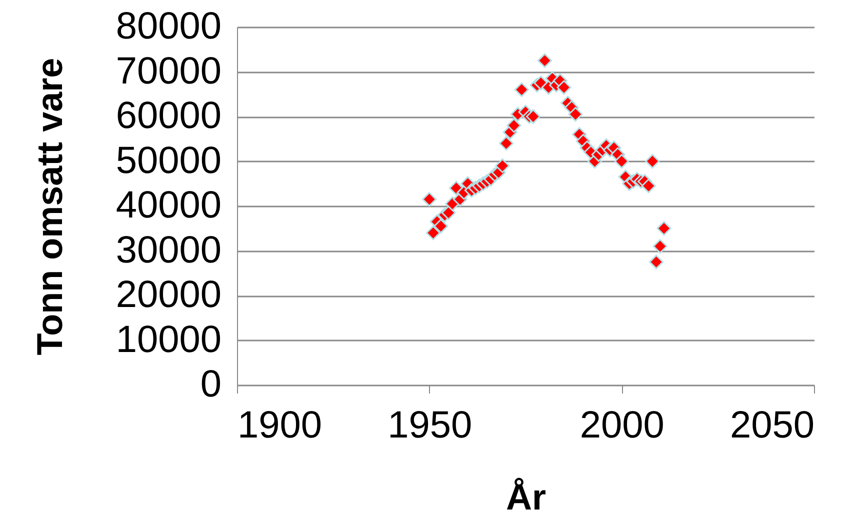  I want to click on y-tick-label: 60000, so click(169, 116).